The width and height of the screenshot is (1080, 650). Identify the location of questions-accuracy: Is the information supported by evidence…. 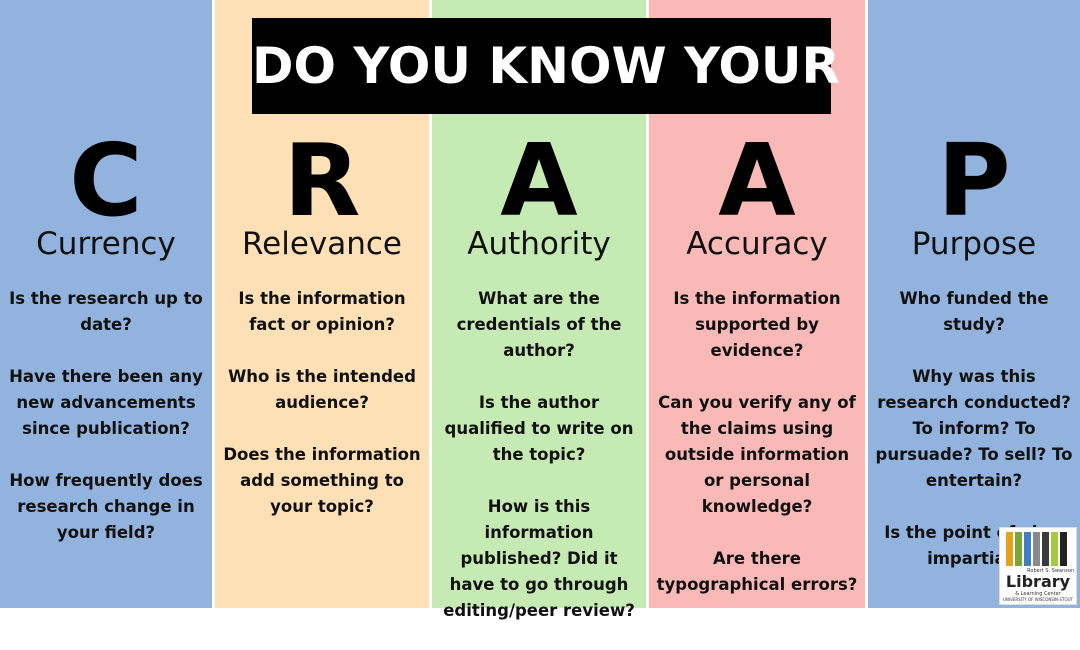
(757, 455).